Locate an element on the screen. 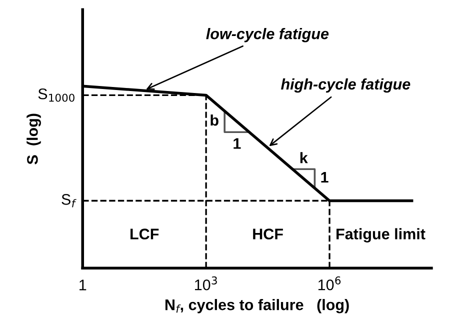 Image resolution: width=459 pixels, height=323 pixels. annotation: LCF is located at coordinates (144, 234).